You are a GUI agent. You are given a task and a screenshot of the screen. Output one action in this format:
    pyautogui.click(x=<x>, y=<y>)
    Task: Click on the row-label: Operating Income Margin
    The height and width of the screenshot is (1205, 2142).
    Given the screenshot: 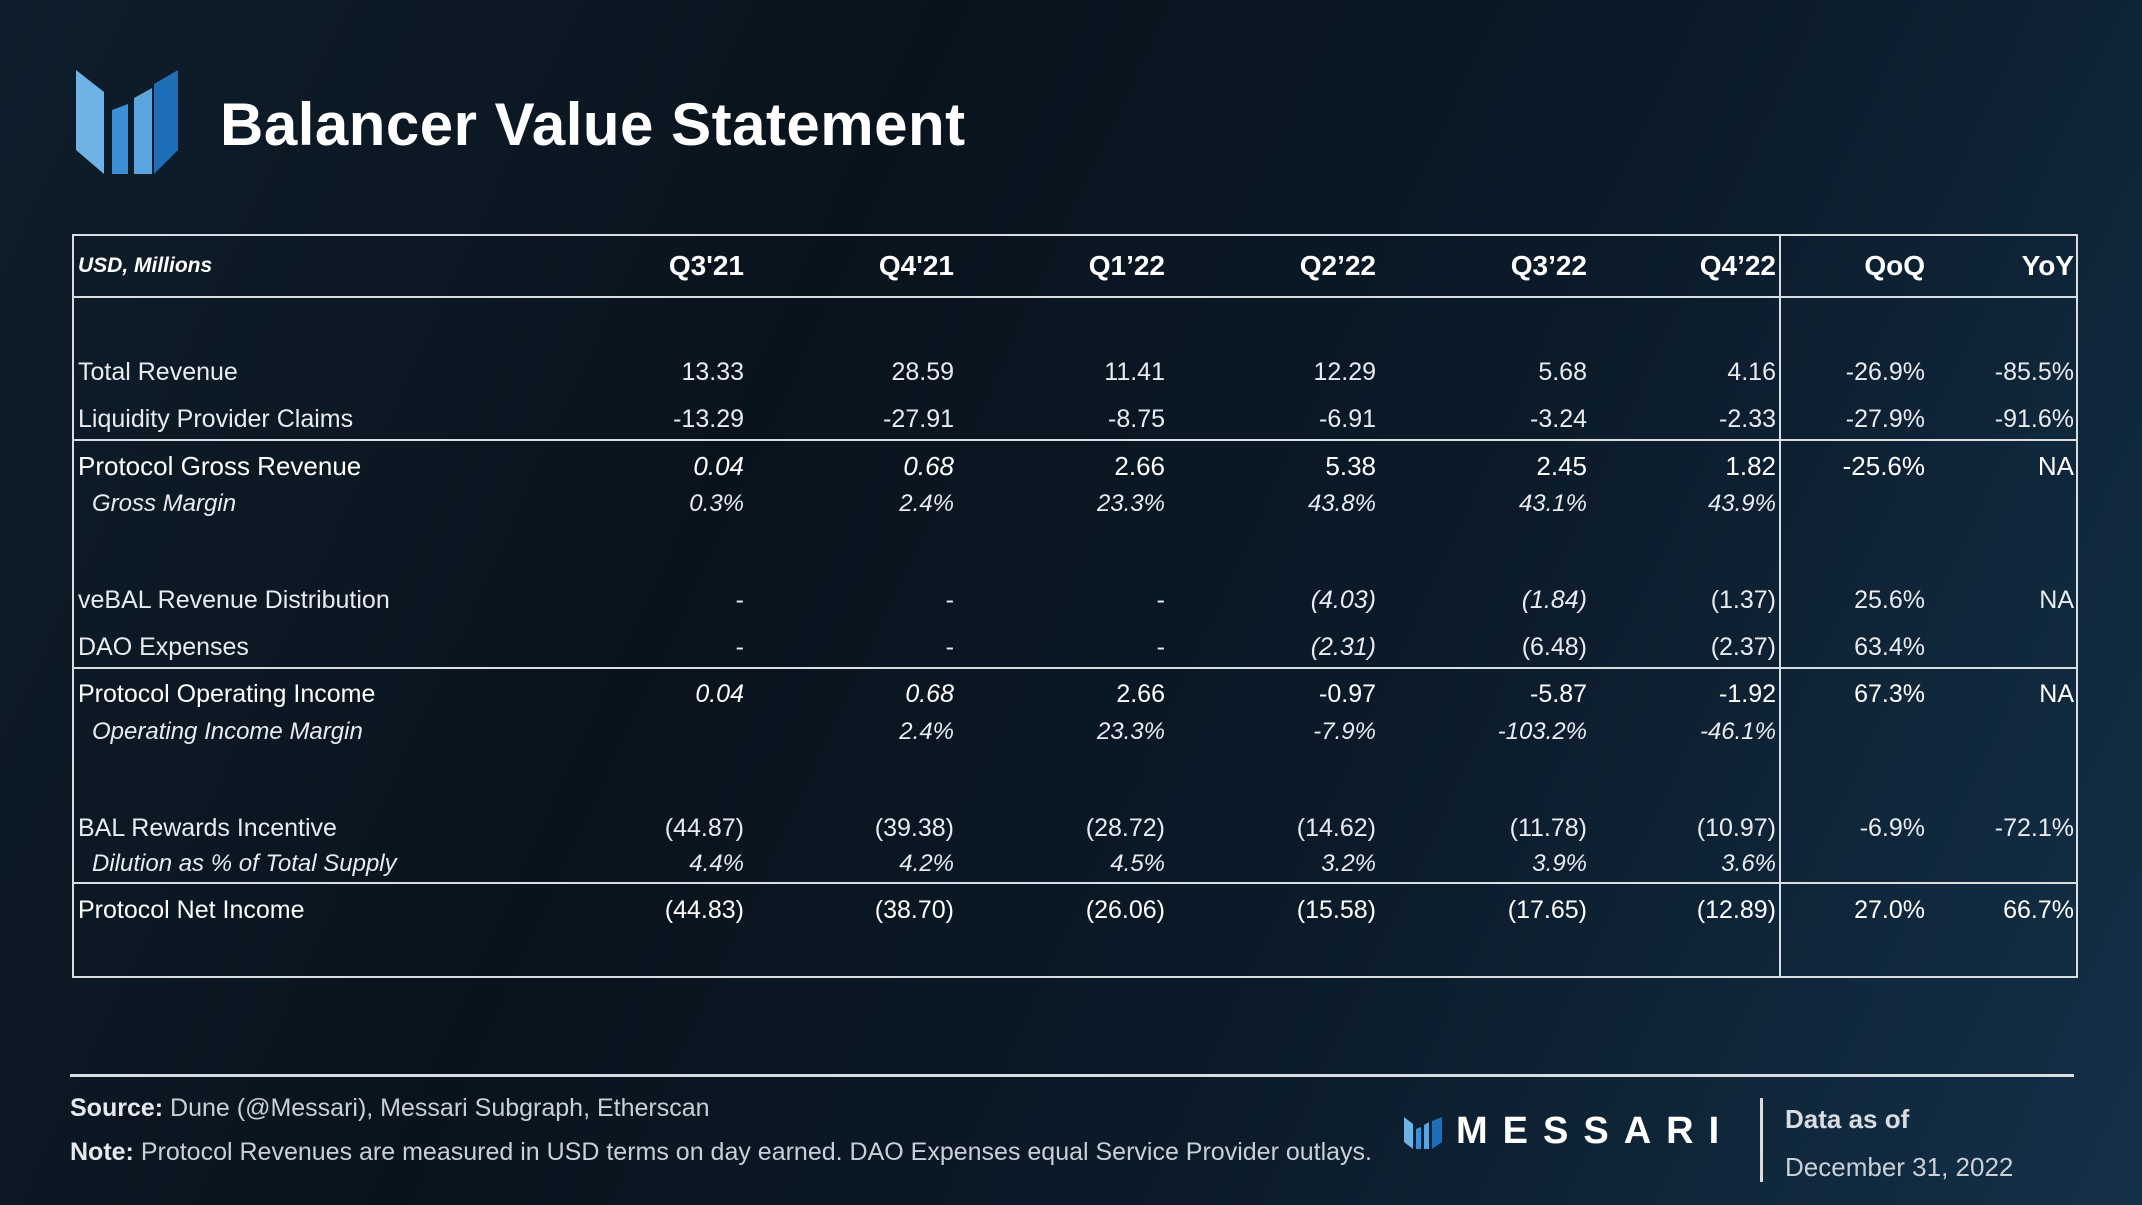 What is the action you would take?
    pyautogui.click(x=227, y=731)
    